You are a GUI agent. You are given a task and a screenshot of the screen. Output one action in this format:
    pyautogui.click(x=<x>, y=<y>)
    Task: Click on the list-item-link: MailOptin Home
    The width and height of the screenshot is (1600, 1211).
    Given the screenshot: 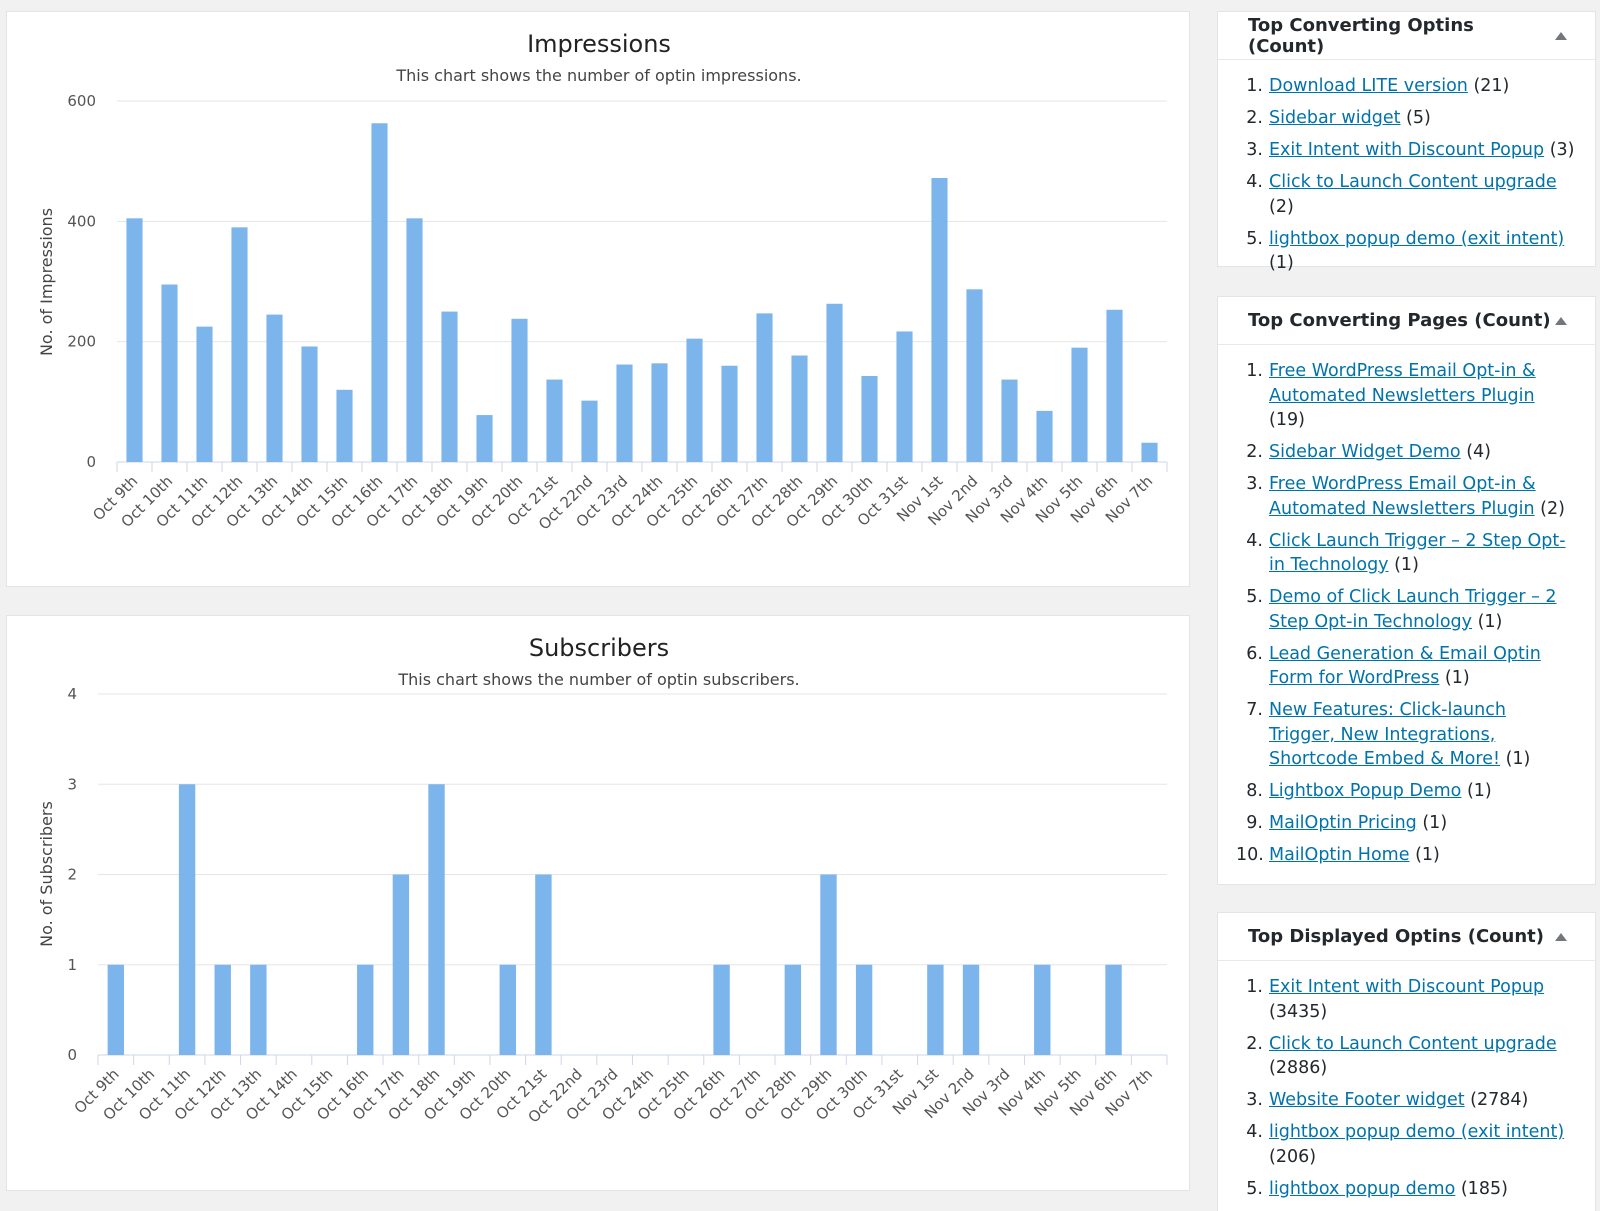 What is the action you would take?
    pyautogui.click(x=1339, y=855)
    